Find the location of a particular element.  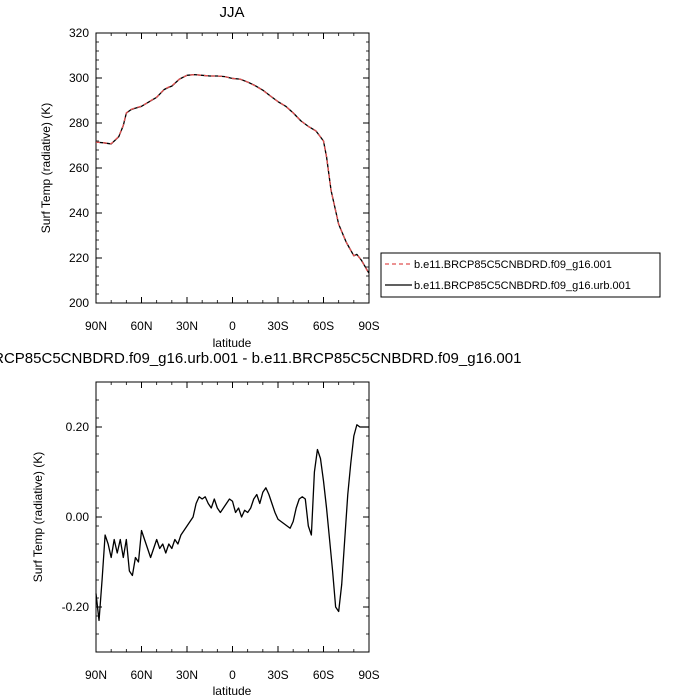

top-x-tick-label: 90N is located at coordinates (96, 326).